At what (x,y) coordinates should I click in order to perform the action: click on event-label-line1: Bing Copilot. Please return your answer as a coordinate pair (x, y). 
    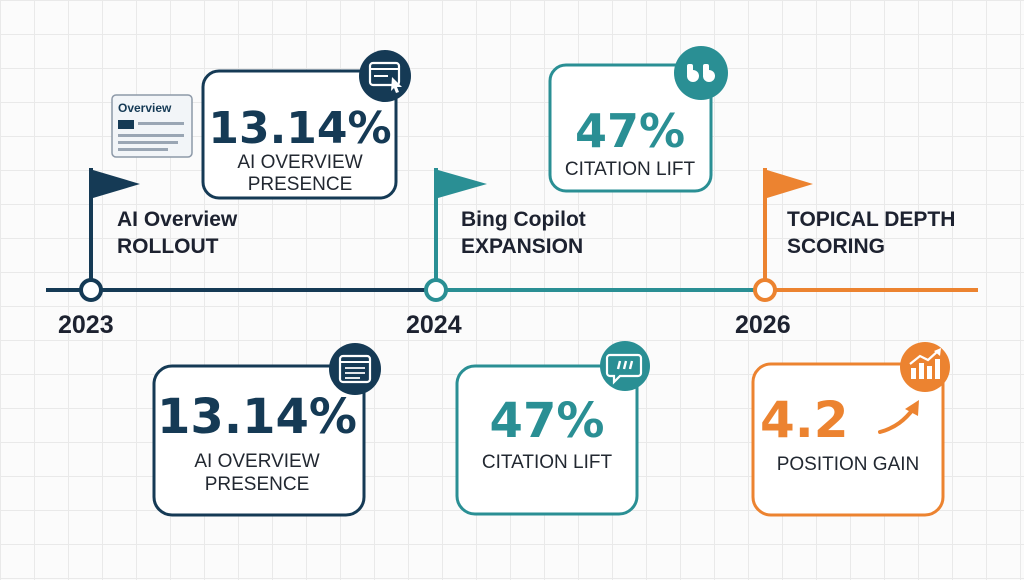
    Looking at the image, I should click on (523, 219).